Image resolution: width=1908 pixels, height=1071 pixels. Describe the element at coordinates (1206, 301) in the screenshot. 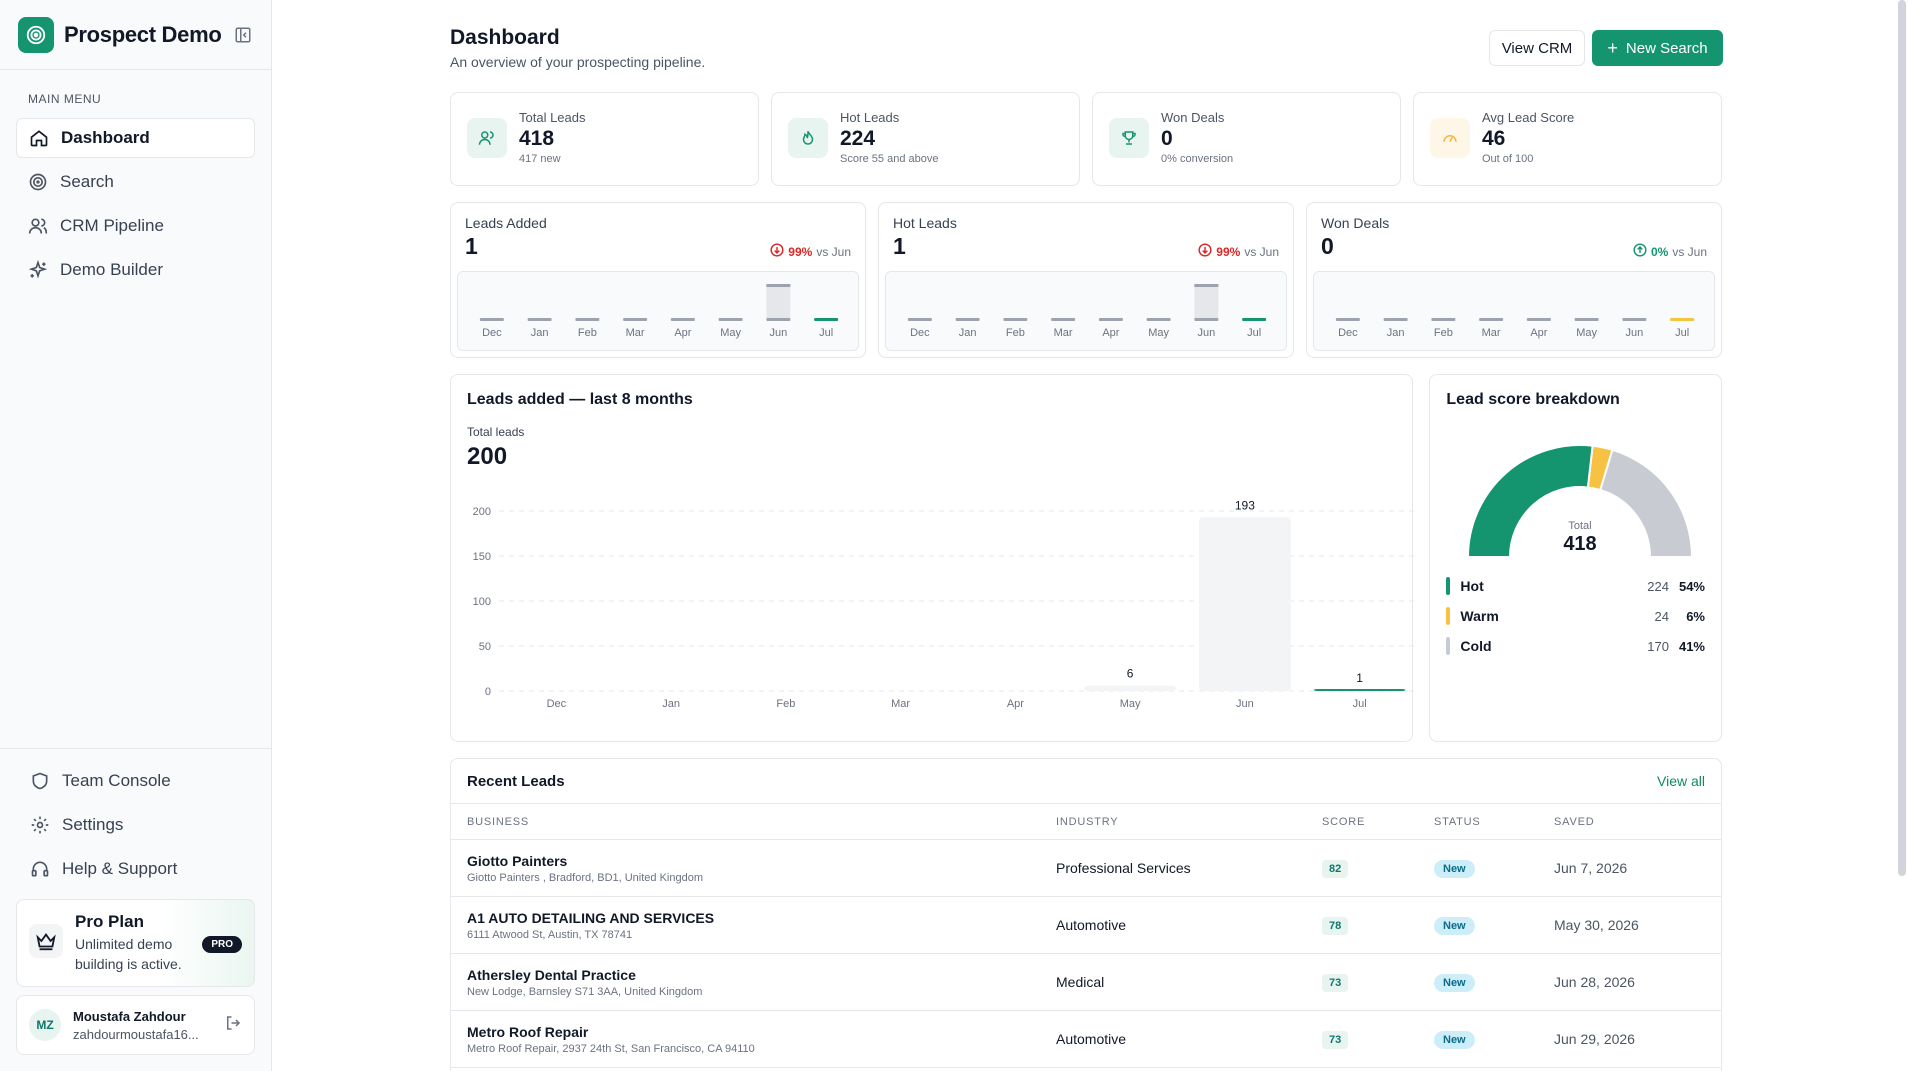

I see `mini-bar-shade` at that location.